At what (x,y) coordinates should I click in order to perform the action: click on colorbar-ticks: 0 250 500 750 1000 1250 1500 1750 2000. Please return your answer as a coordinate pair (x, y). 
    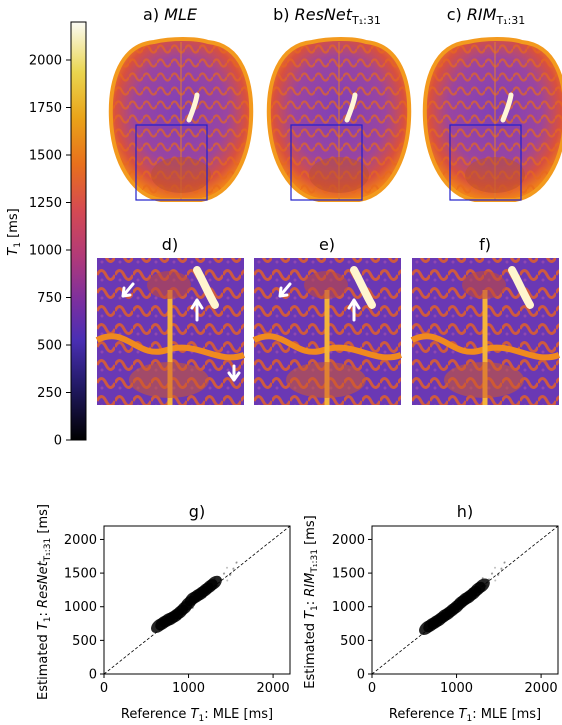
    Looking at the image, I should click on (50, 251).